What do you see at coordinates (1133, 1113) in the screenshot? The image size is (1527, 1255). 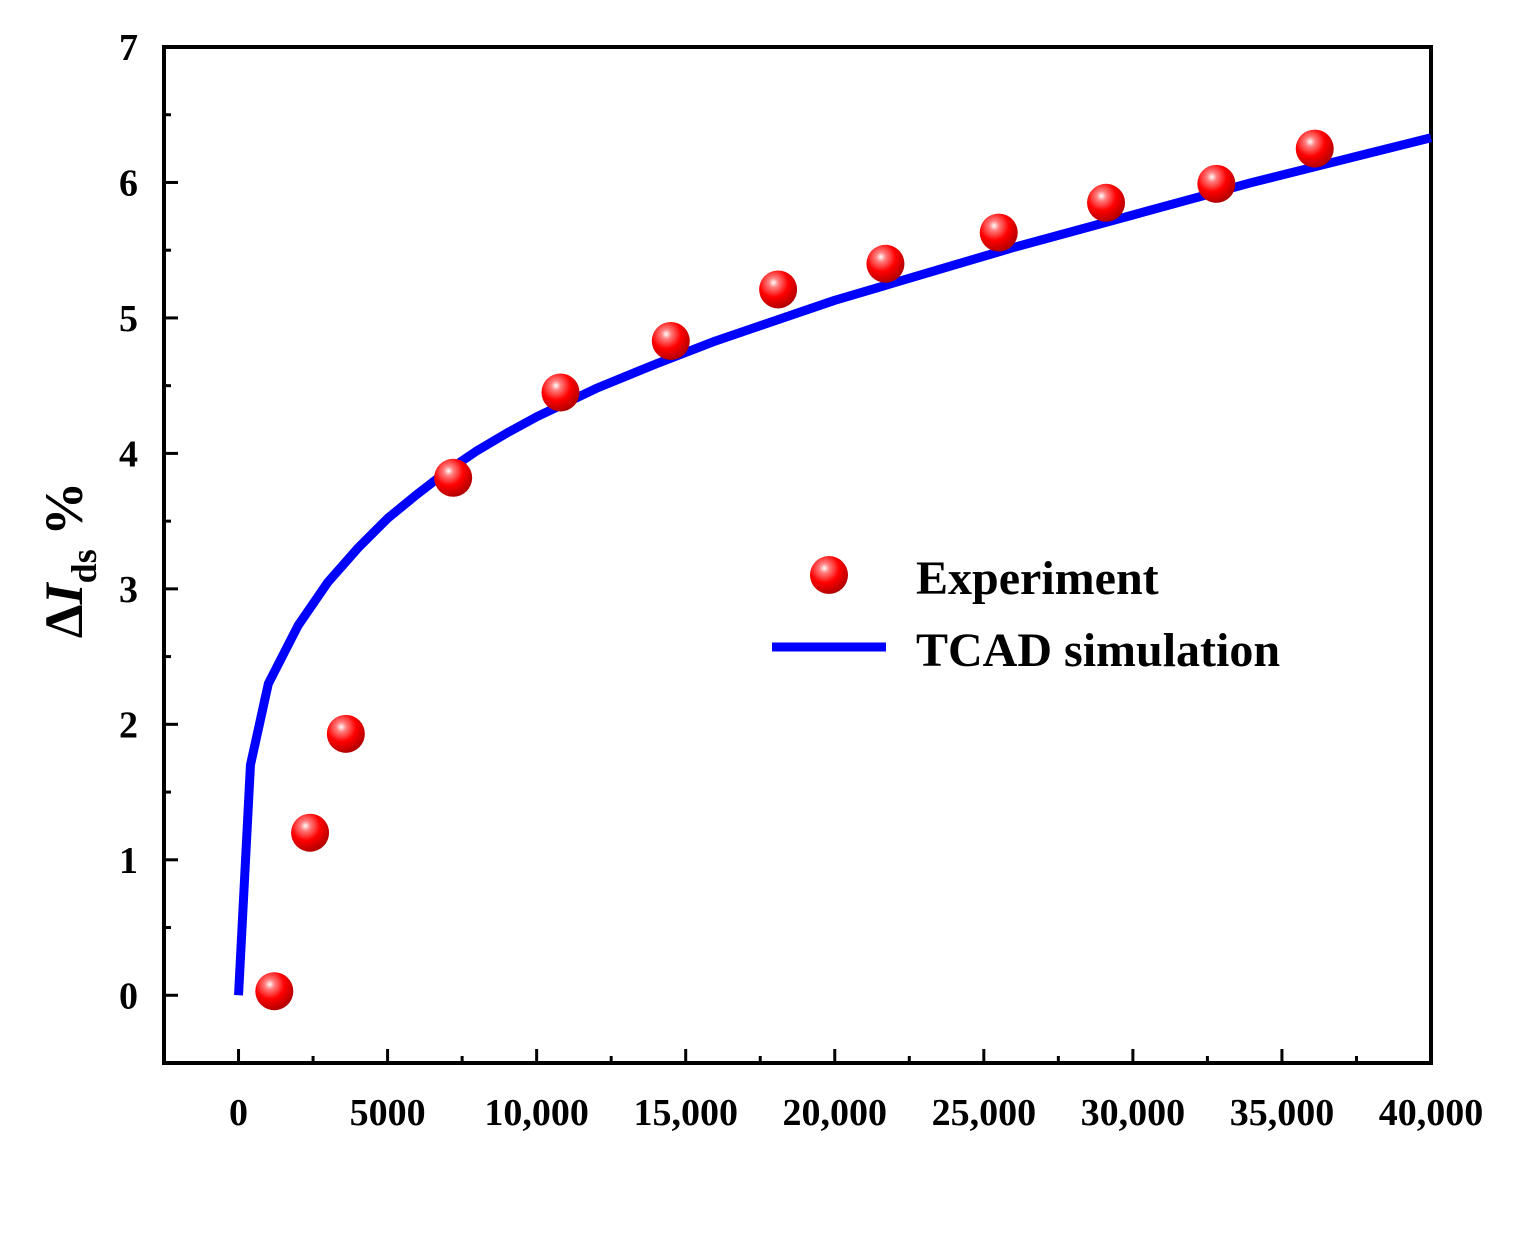 I see `x-tick-label: 30,000` at bounding box center [1133, 1113].